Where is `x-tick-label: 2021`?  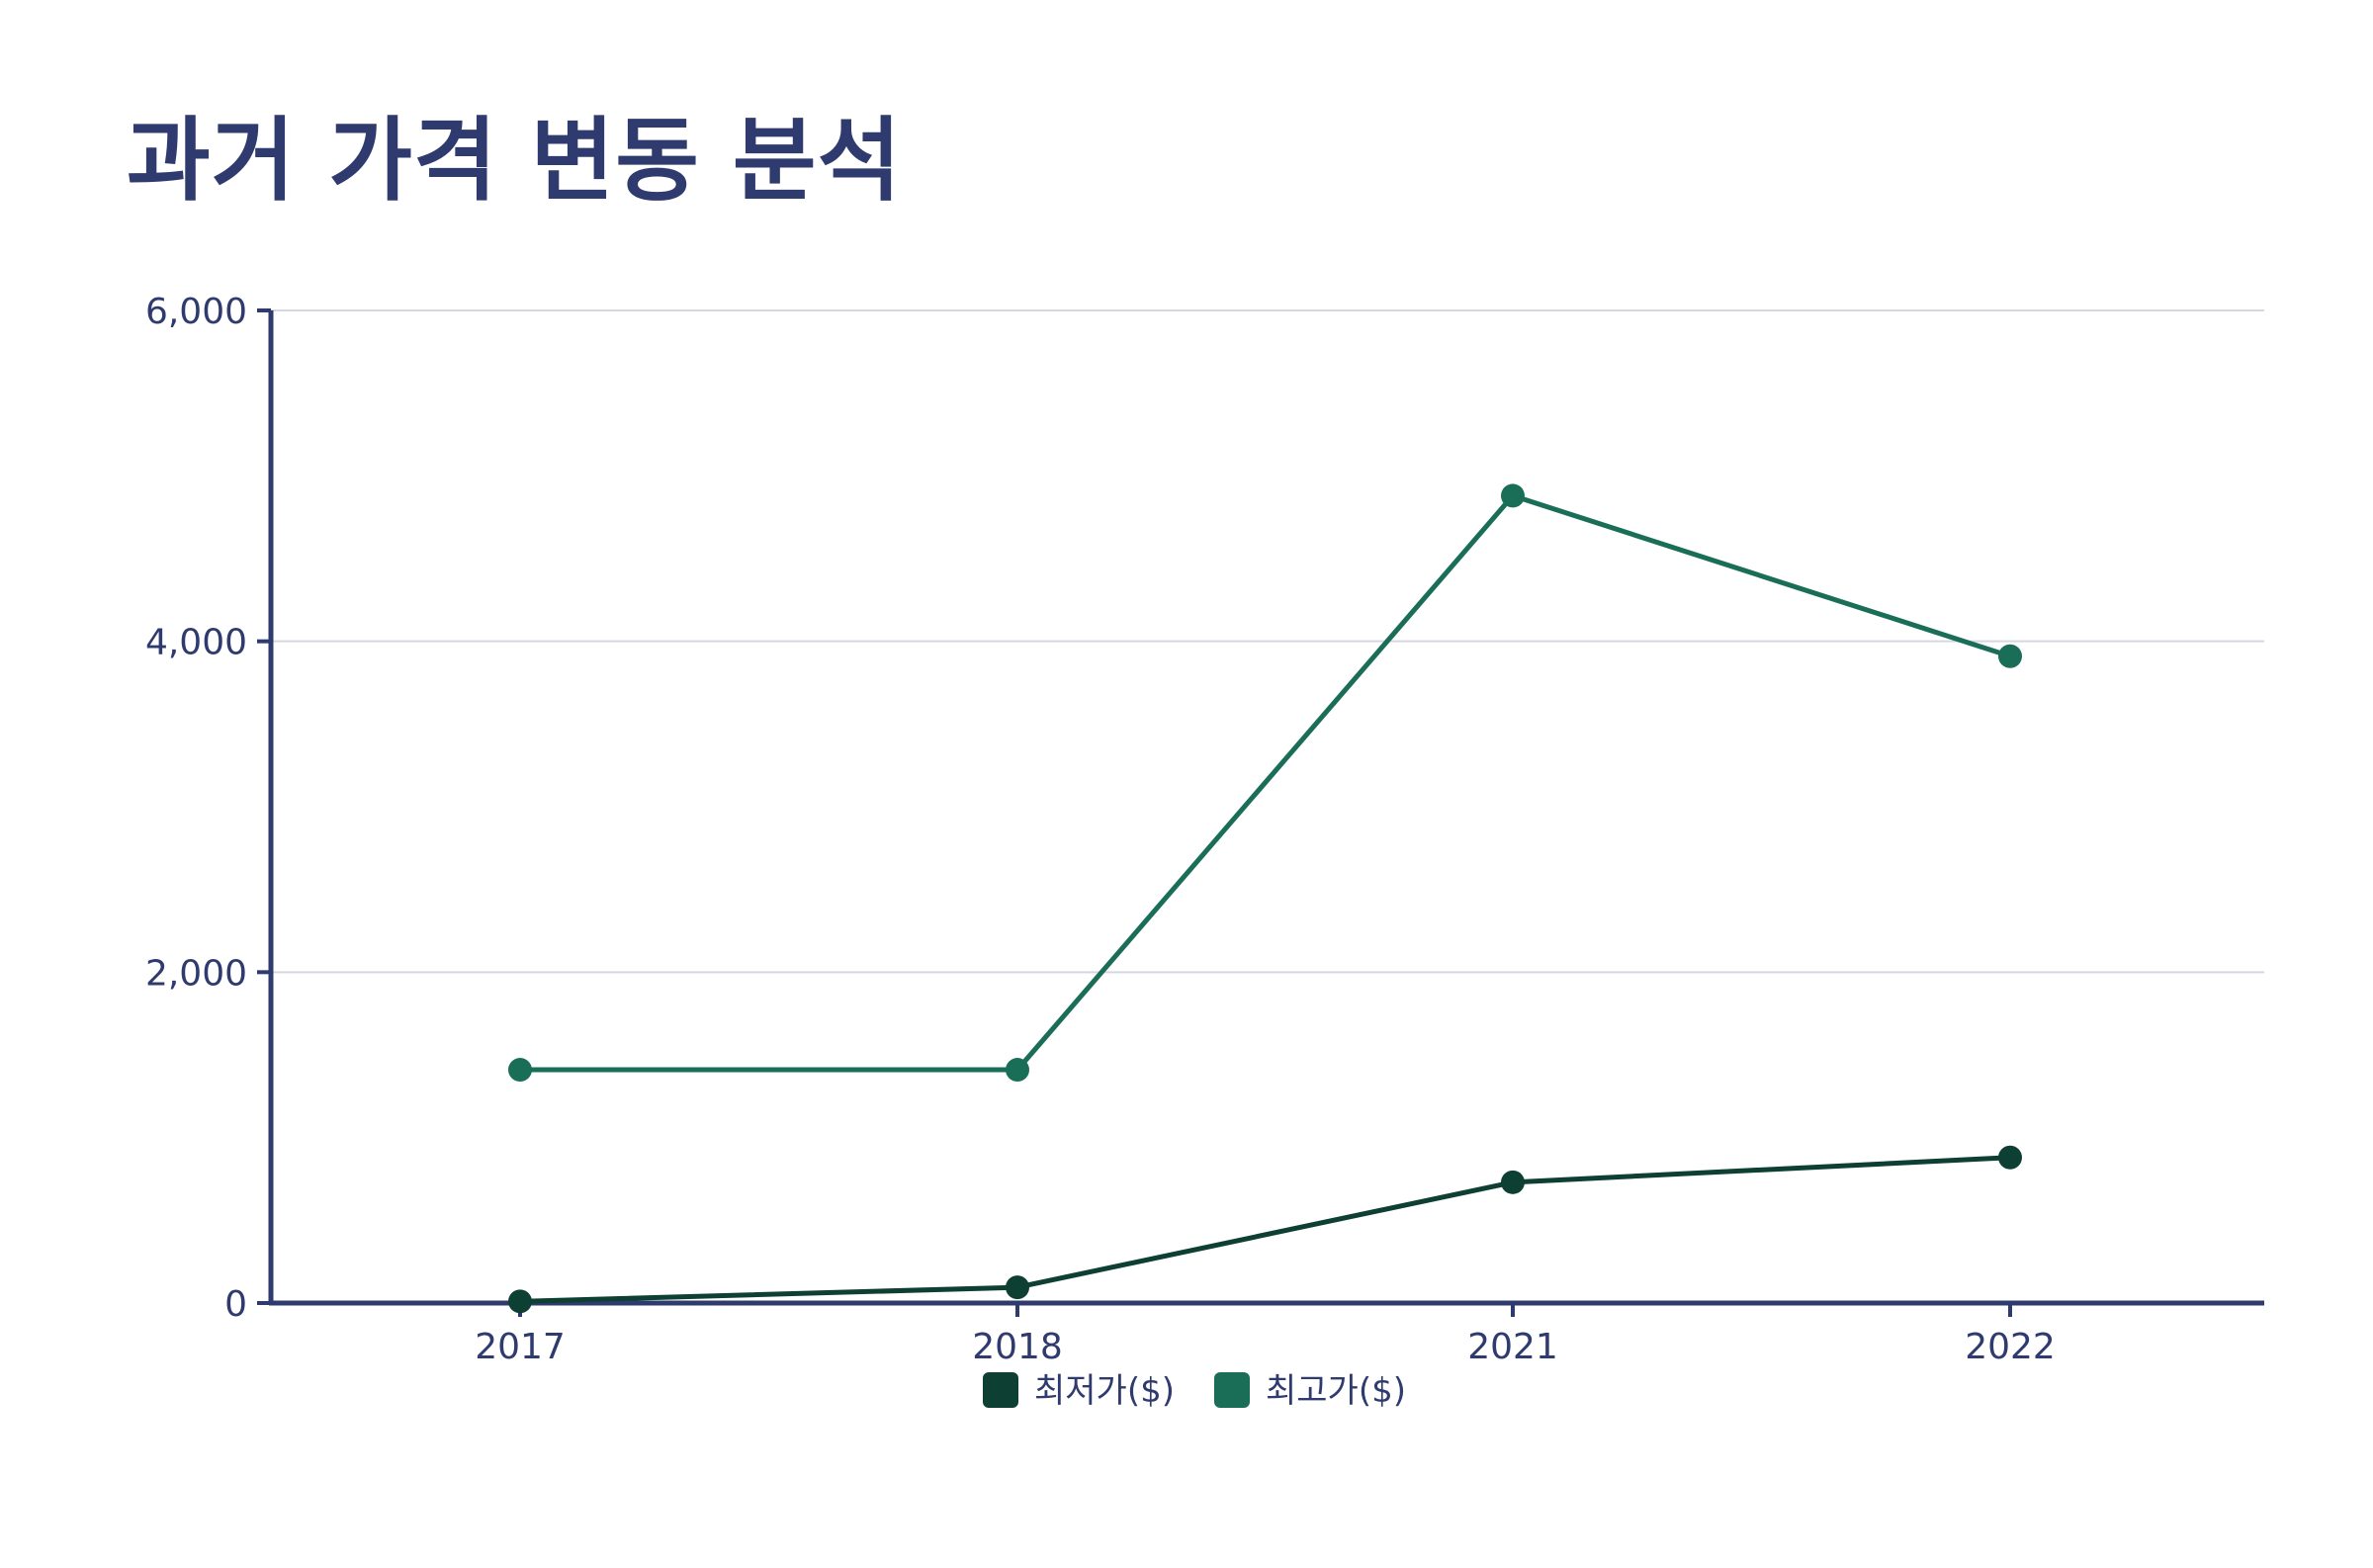 x-tick-label: 2021 is located at coordinates (1512, 1347).